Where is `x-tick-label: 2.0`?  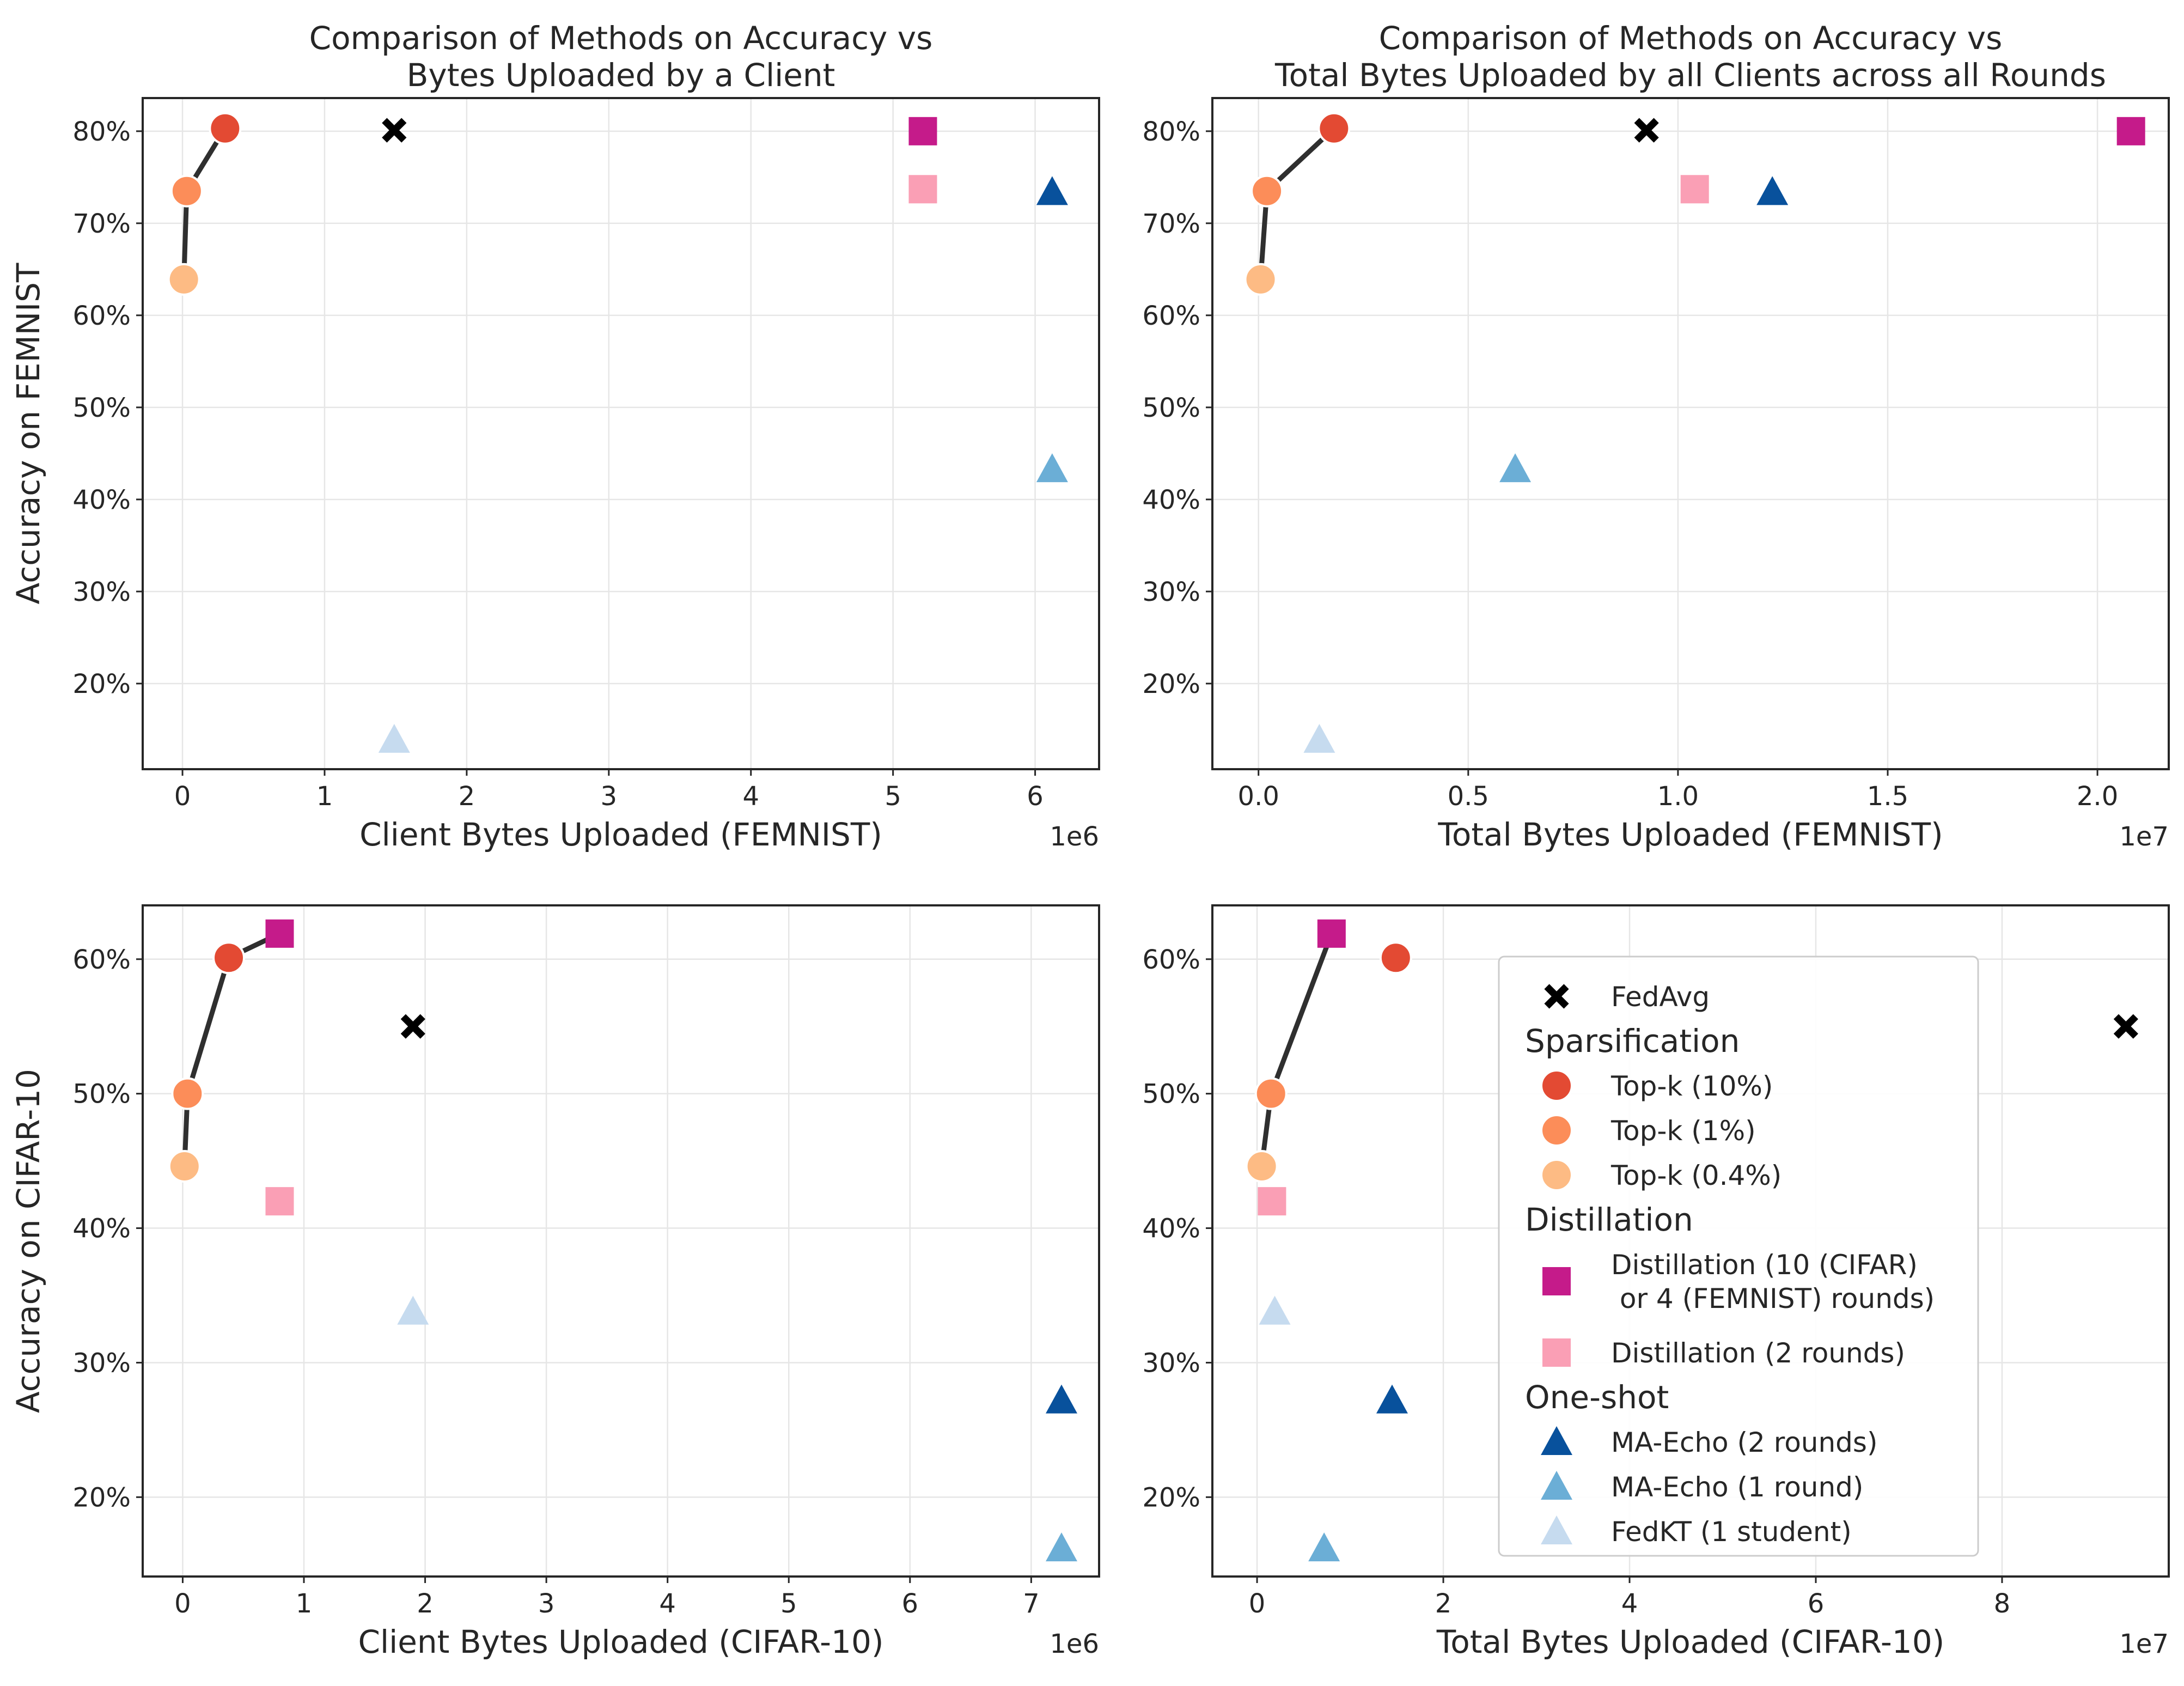 x-tick-label: 2.0 is located at coordinates (2097, 796).